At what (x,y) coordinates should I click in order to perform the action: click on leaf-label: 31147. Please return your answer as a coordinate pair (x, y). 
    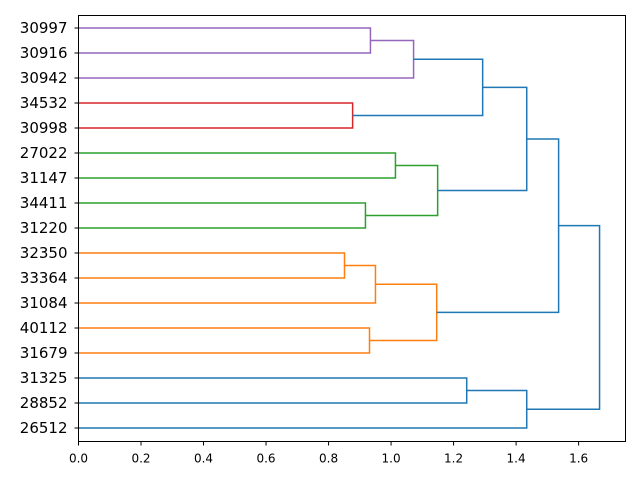
    Looking at the image, I should click on (44, 178).